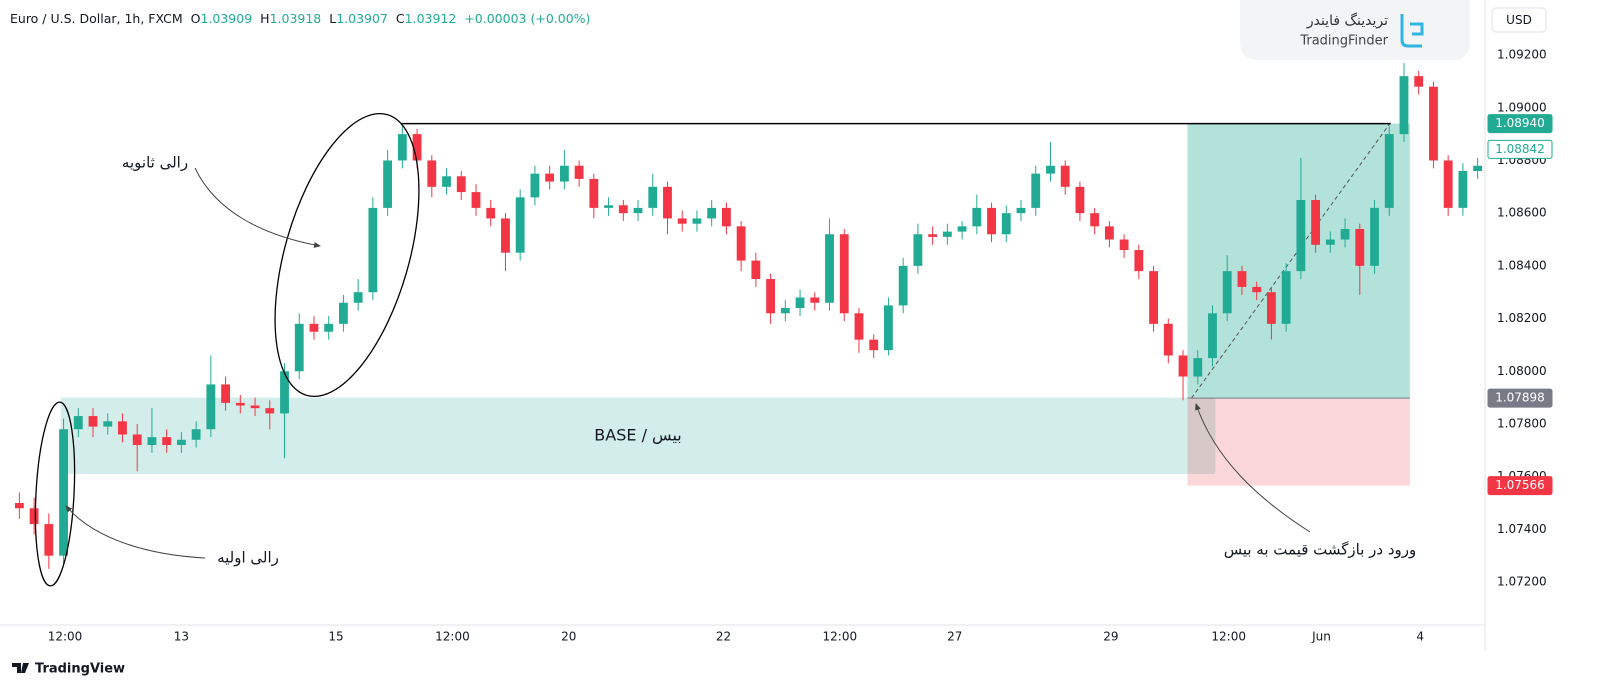 The image size is (1600, 700). What do you see at coordinates (55, 494) in the screenshot?
I see `ellipse-primary` at bounding box center [55, 494].